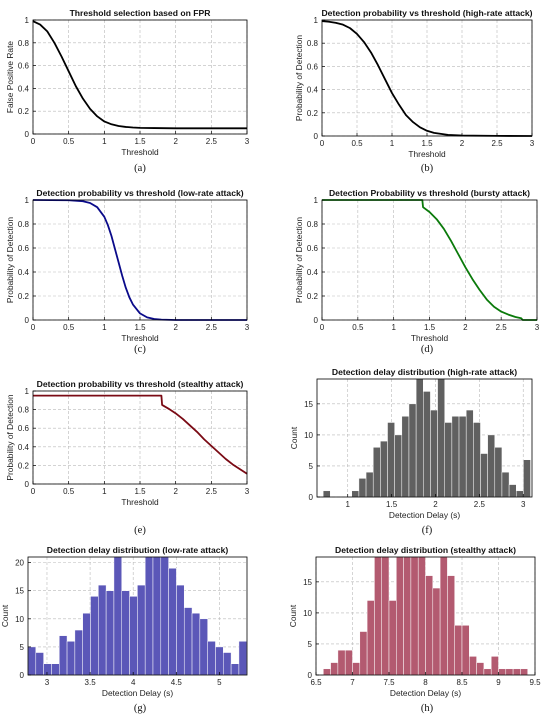 The image size is (550, 720). What do you see at coordinates (139, 75) in the screenshot?
I see `series-line` at bounding box center [139, 75].